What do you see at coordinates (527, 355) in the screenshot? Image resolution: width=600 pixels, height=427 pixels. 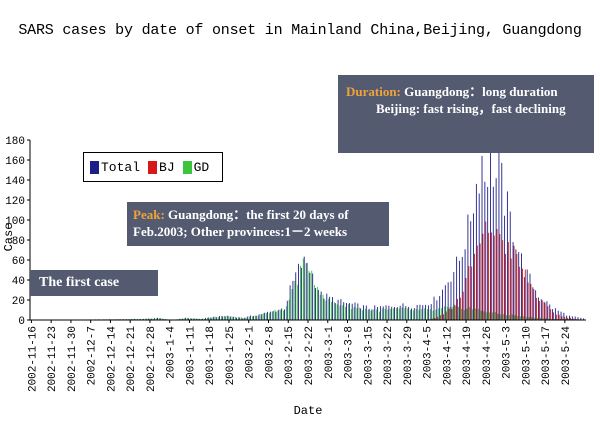 I see `x-tick-label: 2003-5-10` at bounding box center [527, 355].